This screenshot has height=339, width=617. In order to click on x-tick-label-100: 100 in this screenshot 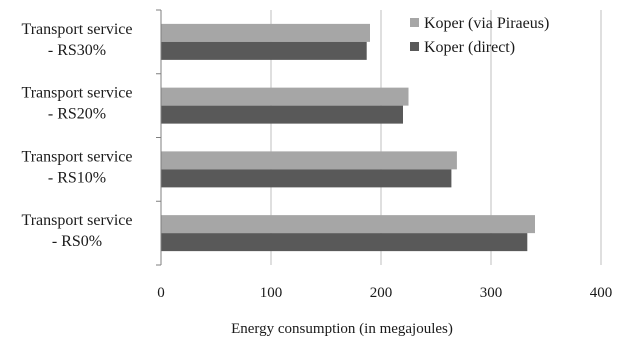, I will do `click(271, 293)`.